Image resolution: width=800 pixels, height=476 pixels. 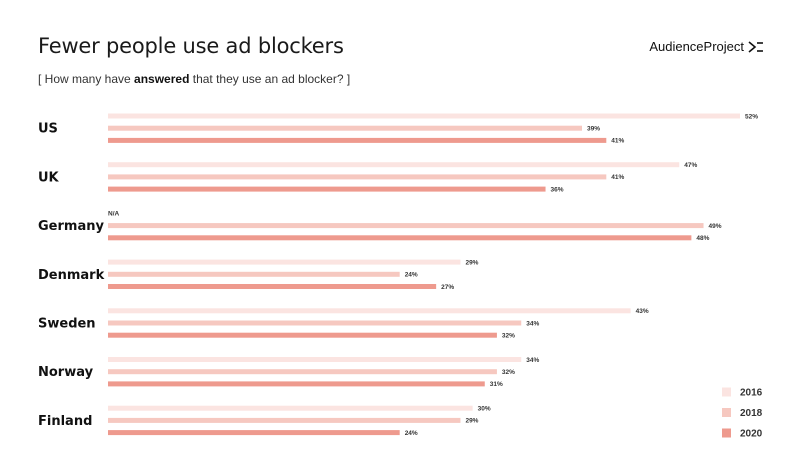 What do you see at coordinates (369, 311) in the screenshot?
I see `bar-sweden-2016` at bounding box center [369, 311].